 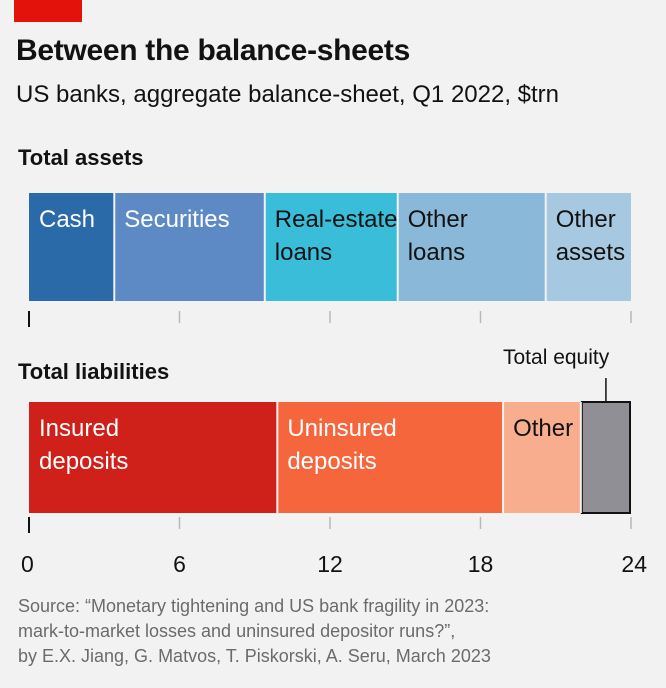 What do you see at coordinates (330, 564) in the screenshot?
I see `x-tick-label: 12` at bounding box center [330, 564].